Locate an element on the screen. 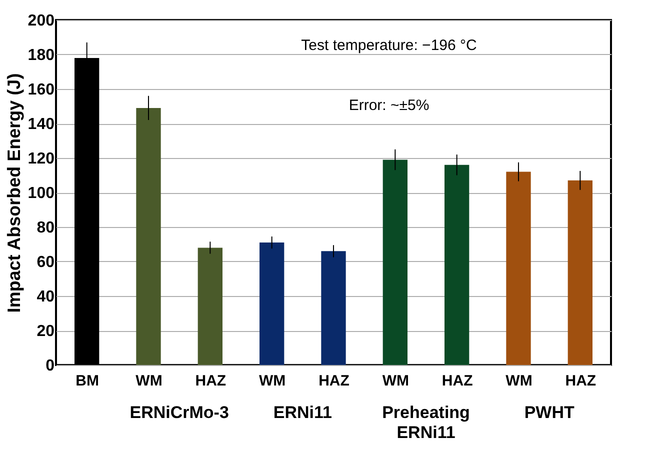 This screenshot has width=657, height=455. text: Preheating ERNi11 is located at coordinates (426, 422).